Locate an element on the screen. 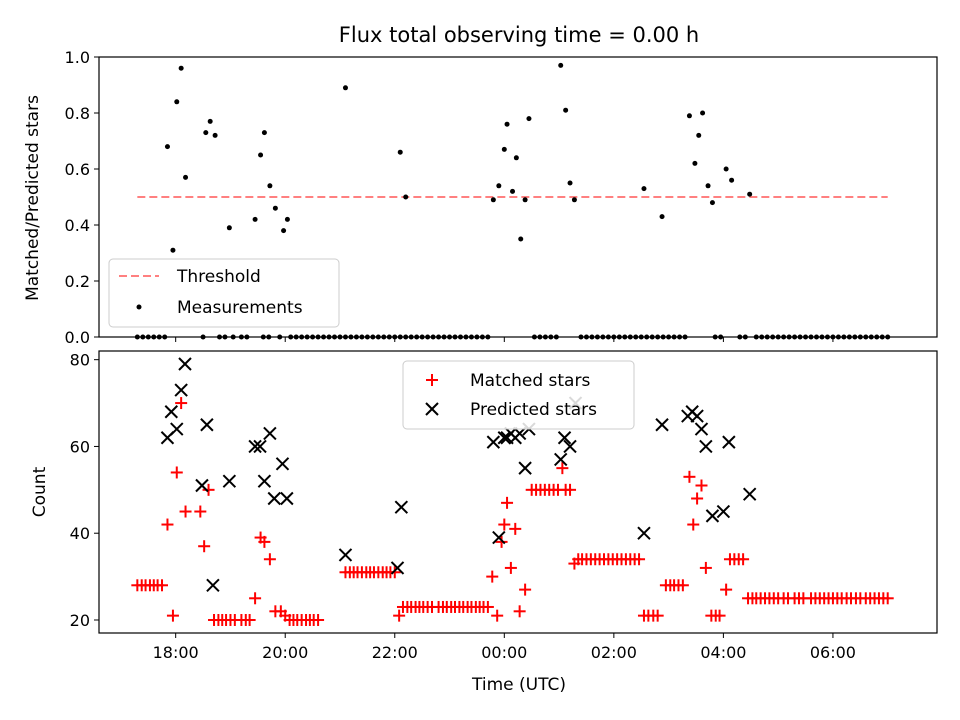 The height and width of the screenshot is (720, 960). x-tick-label: 00:00 is located at coordinates (504, 652).